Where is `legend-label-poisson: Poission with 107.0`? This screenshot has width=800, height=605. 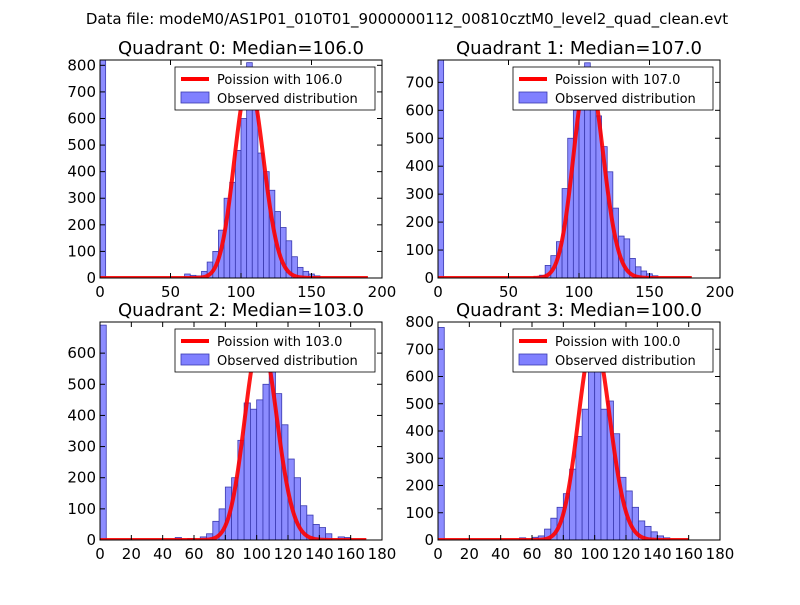
legend-label-poisson: Poission with 107.0 is located at coordinates (617, 80).